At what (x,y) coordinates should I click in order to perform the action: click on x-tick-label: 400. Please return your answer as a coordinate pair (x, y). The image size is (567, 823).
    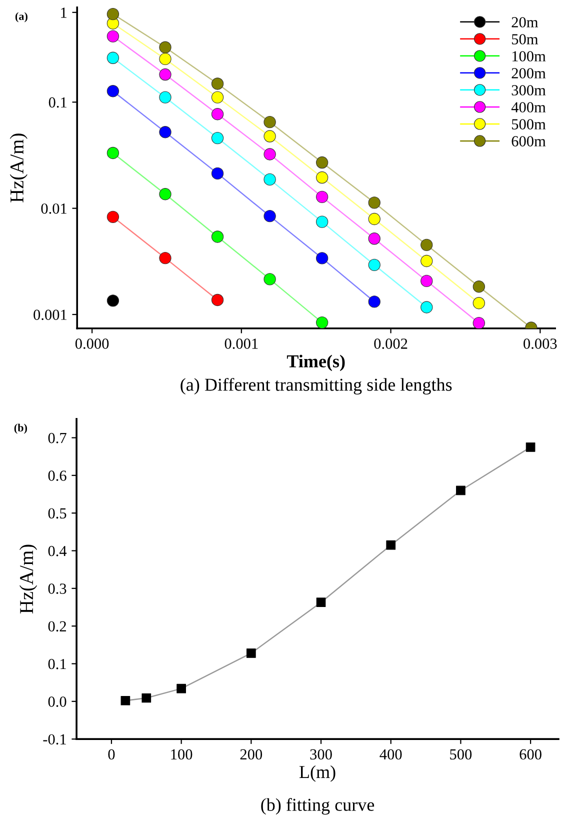
    Looking at the image, I should click on (391, 754).